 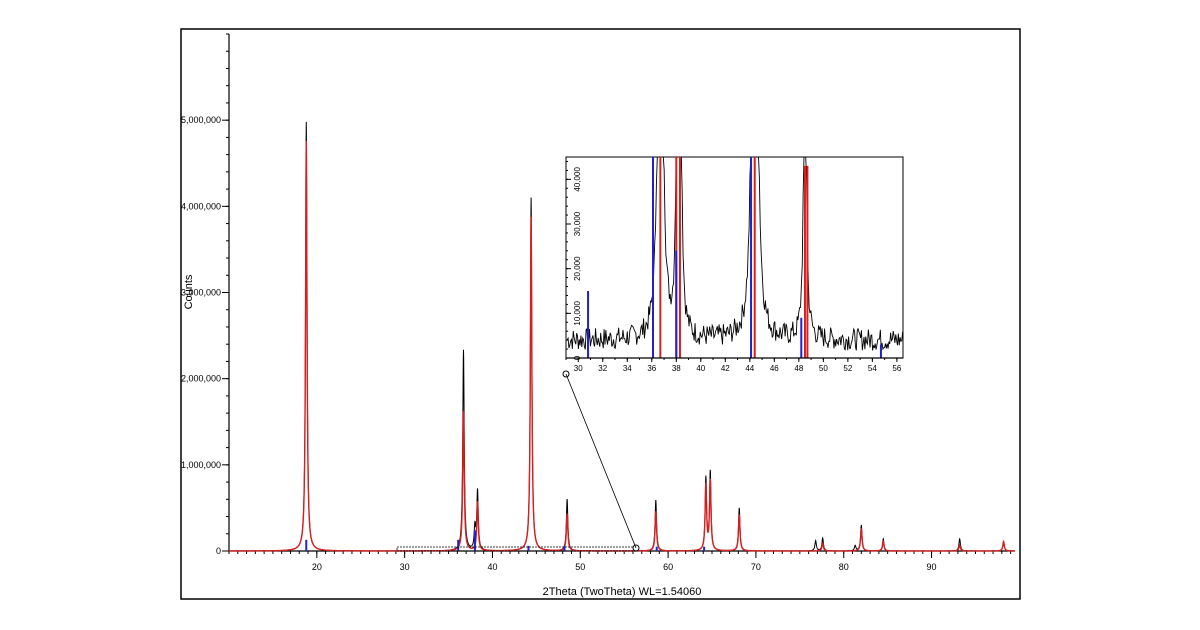 I want to click on inset-x-tick-label: 36, so click(x=651, y=368).